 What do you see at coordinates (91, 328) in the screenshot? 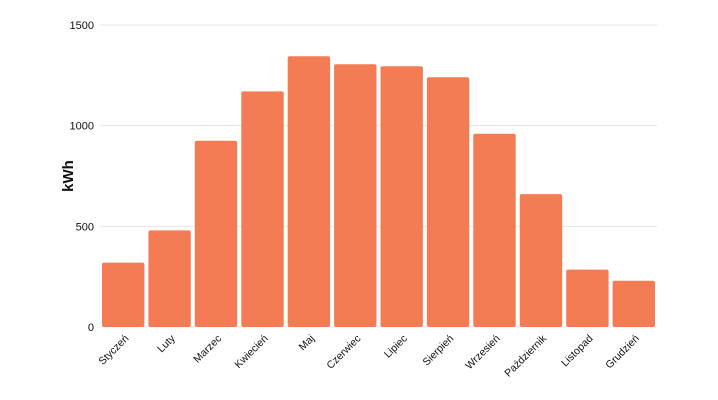
I see `y-tick-label: 0` at bounding box center [91, 328].